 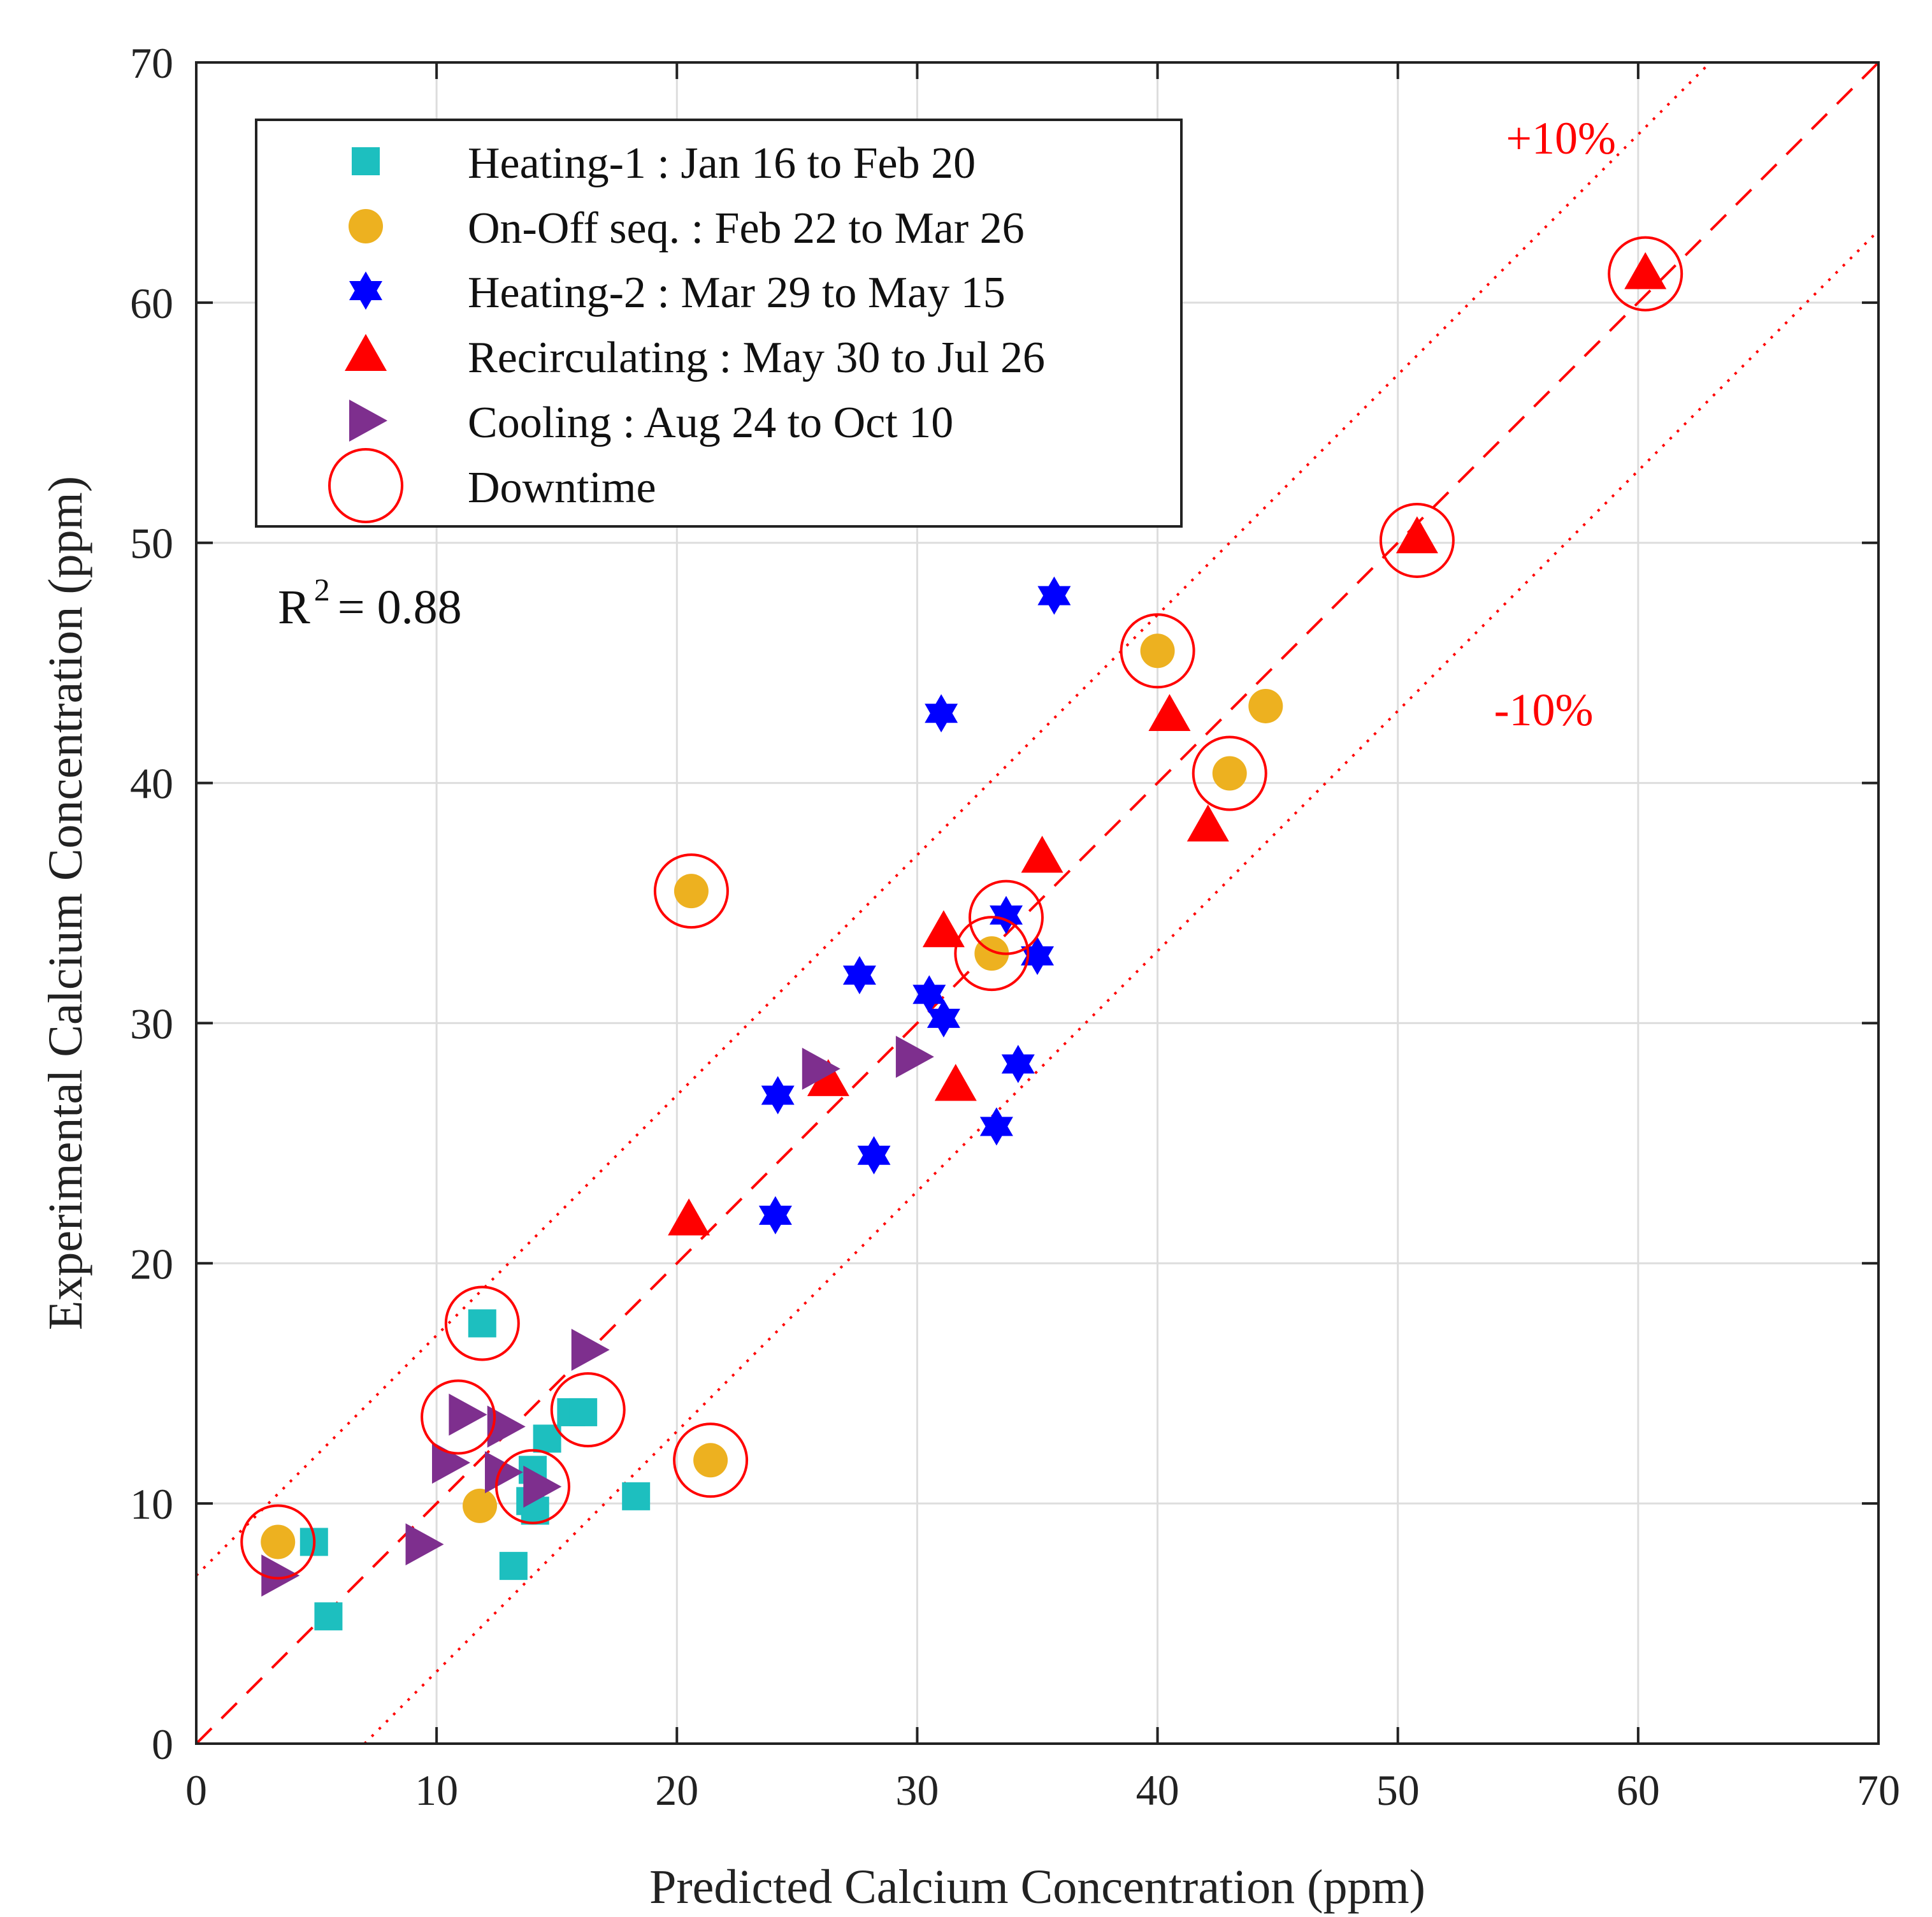 What do you see at coordinates (1878, 1790) in the screenshot?
I see `x-tick-label: 70` at bounding box center [1878, 1790].